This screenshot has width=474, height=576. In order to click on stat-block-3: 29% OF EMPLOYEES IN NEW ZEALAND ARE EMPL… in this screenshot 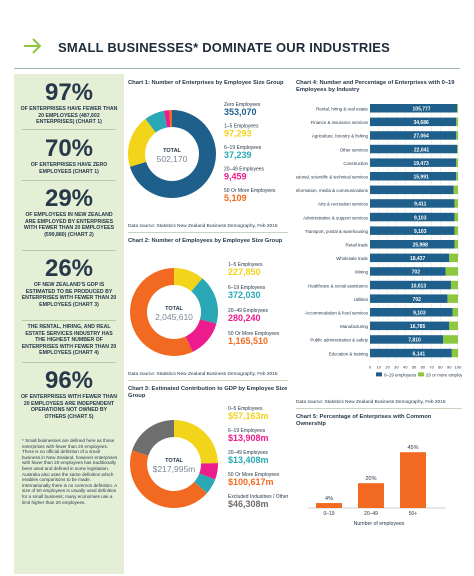, I will do `click(69, 212)`.